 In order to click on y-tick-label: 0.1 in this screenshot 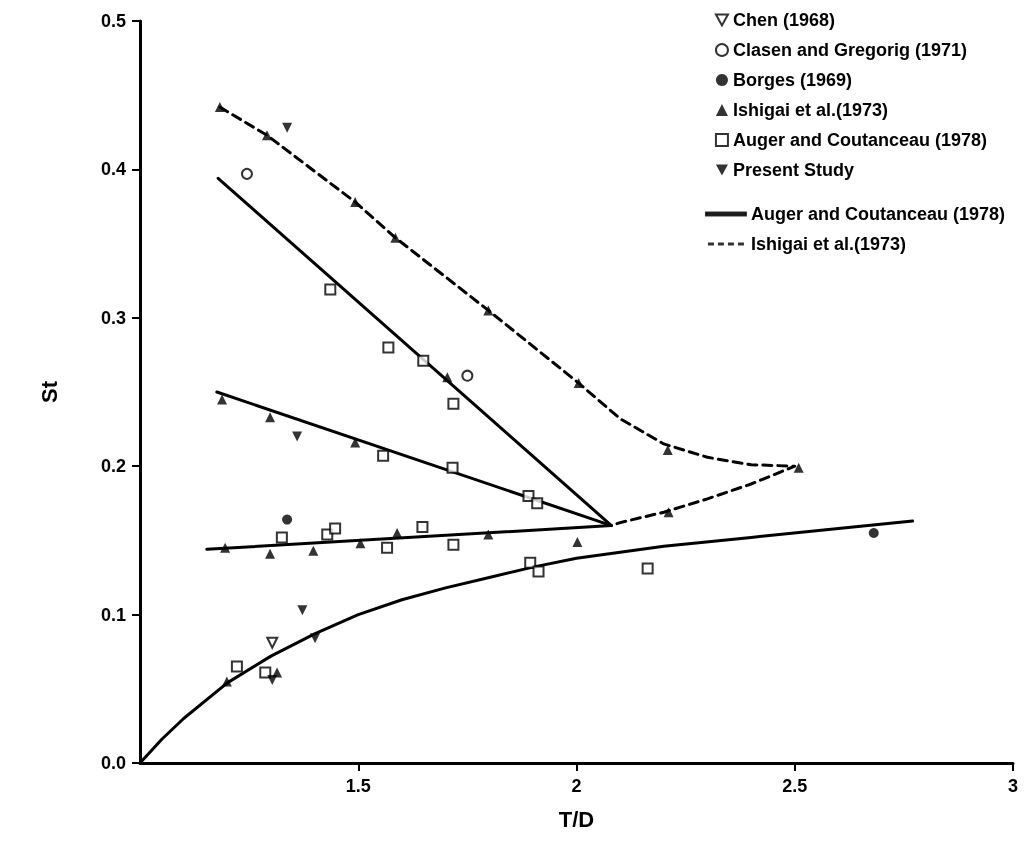, I will do `click(113, 614)`.